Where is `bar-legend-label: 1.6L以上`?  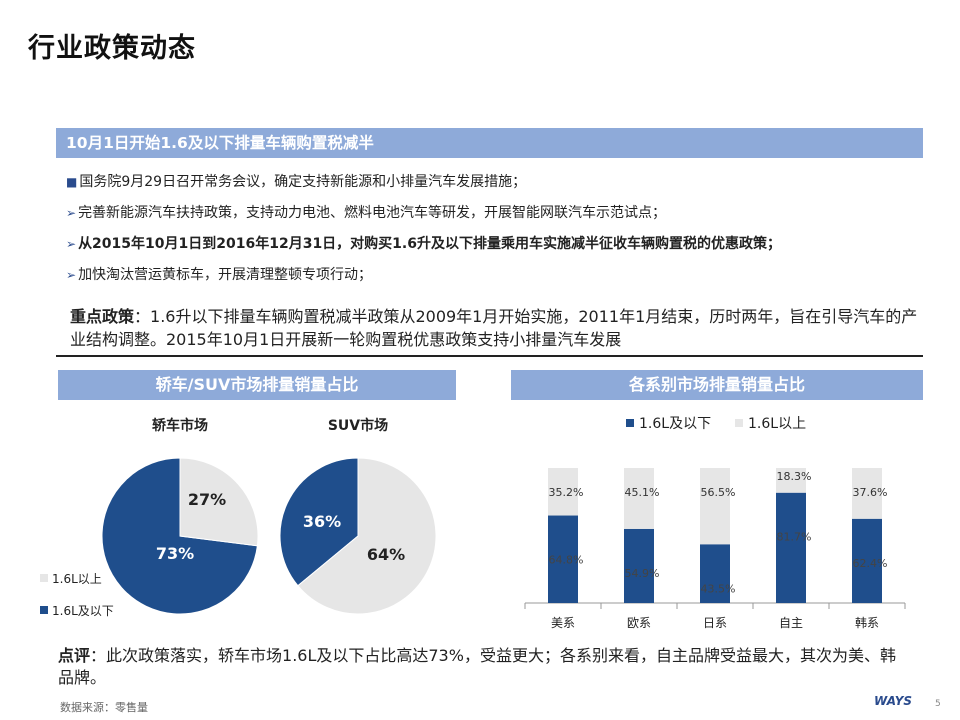 bar-legend-label: 1.6L以上 is located at coordinates (777, 424).